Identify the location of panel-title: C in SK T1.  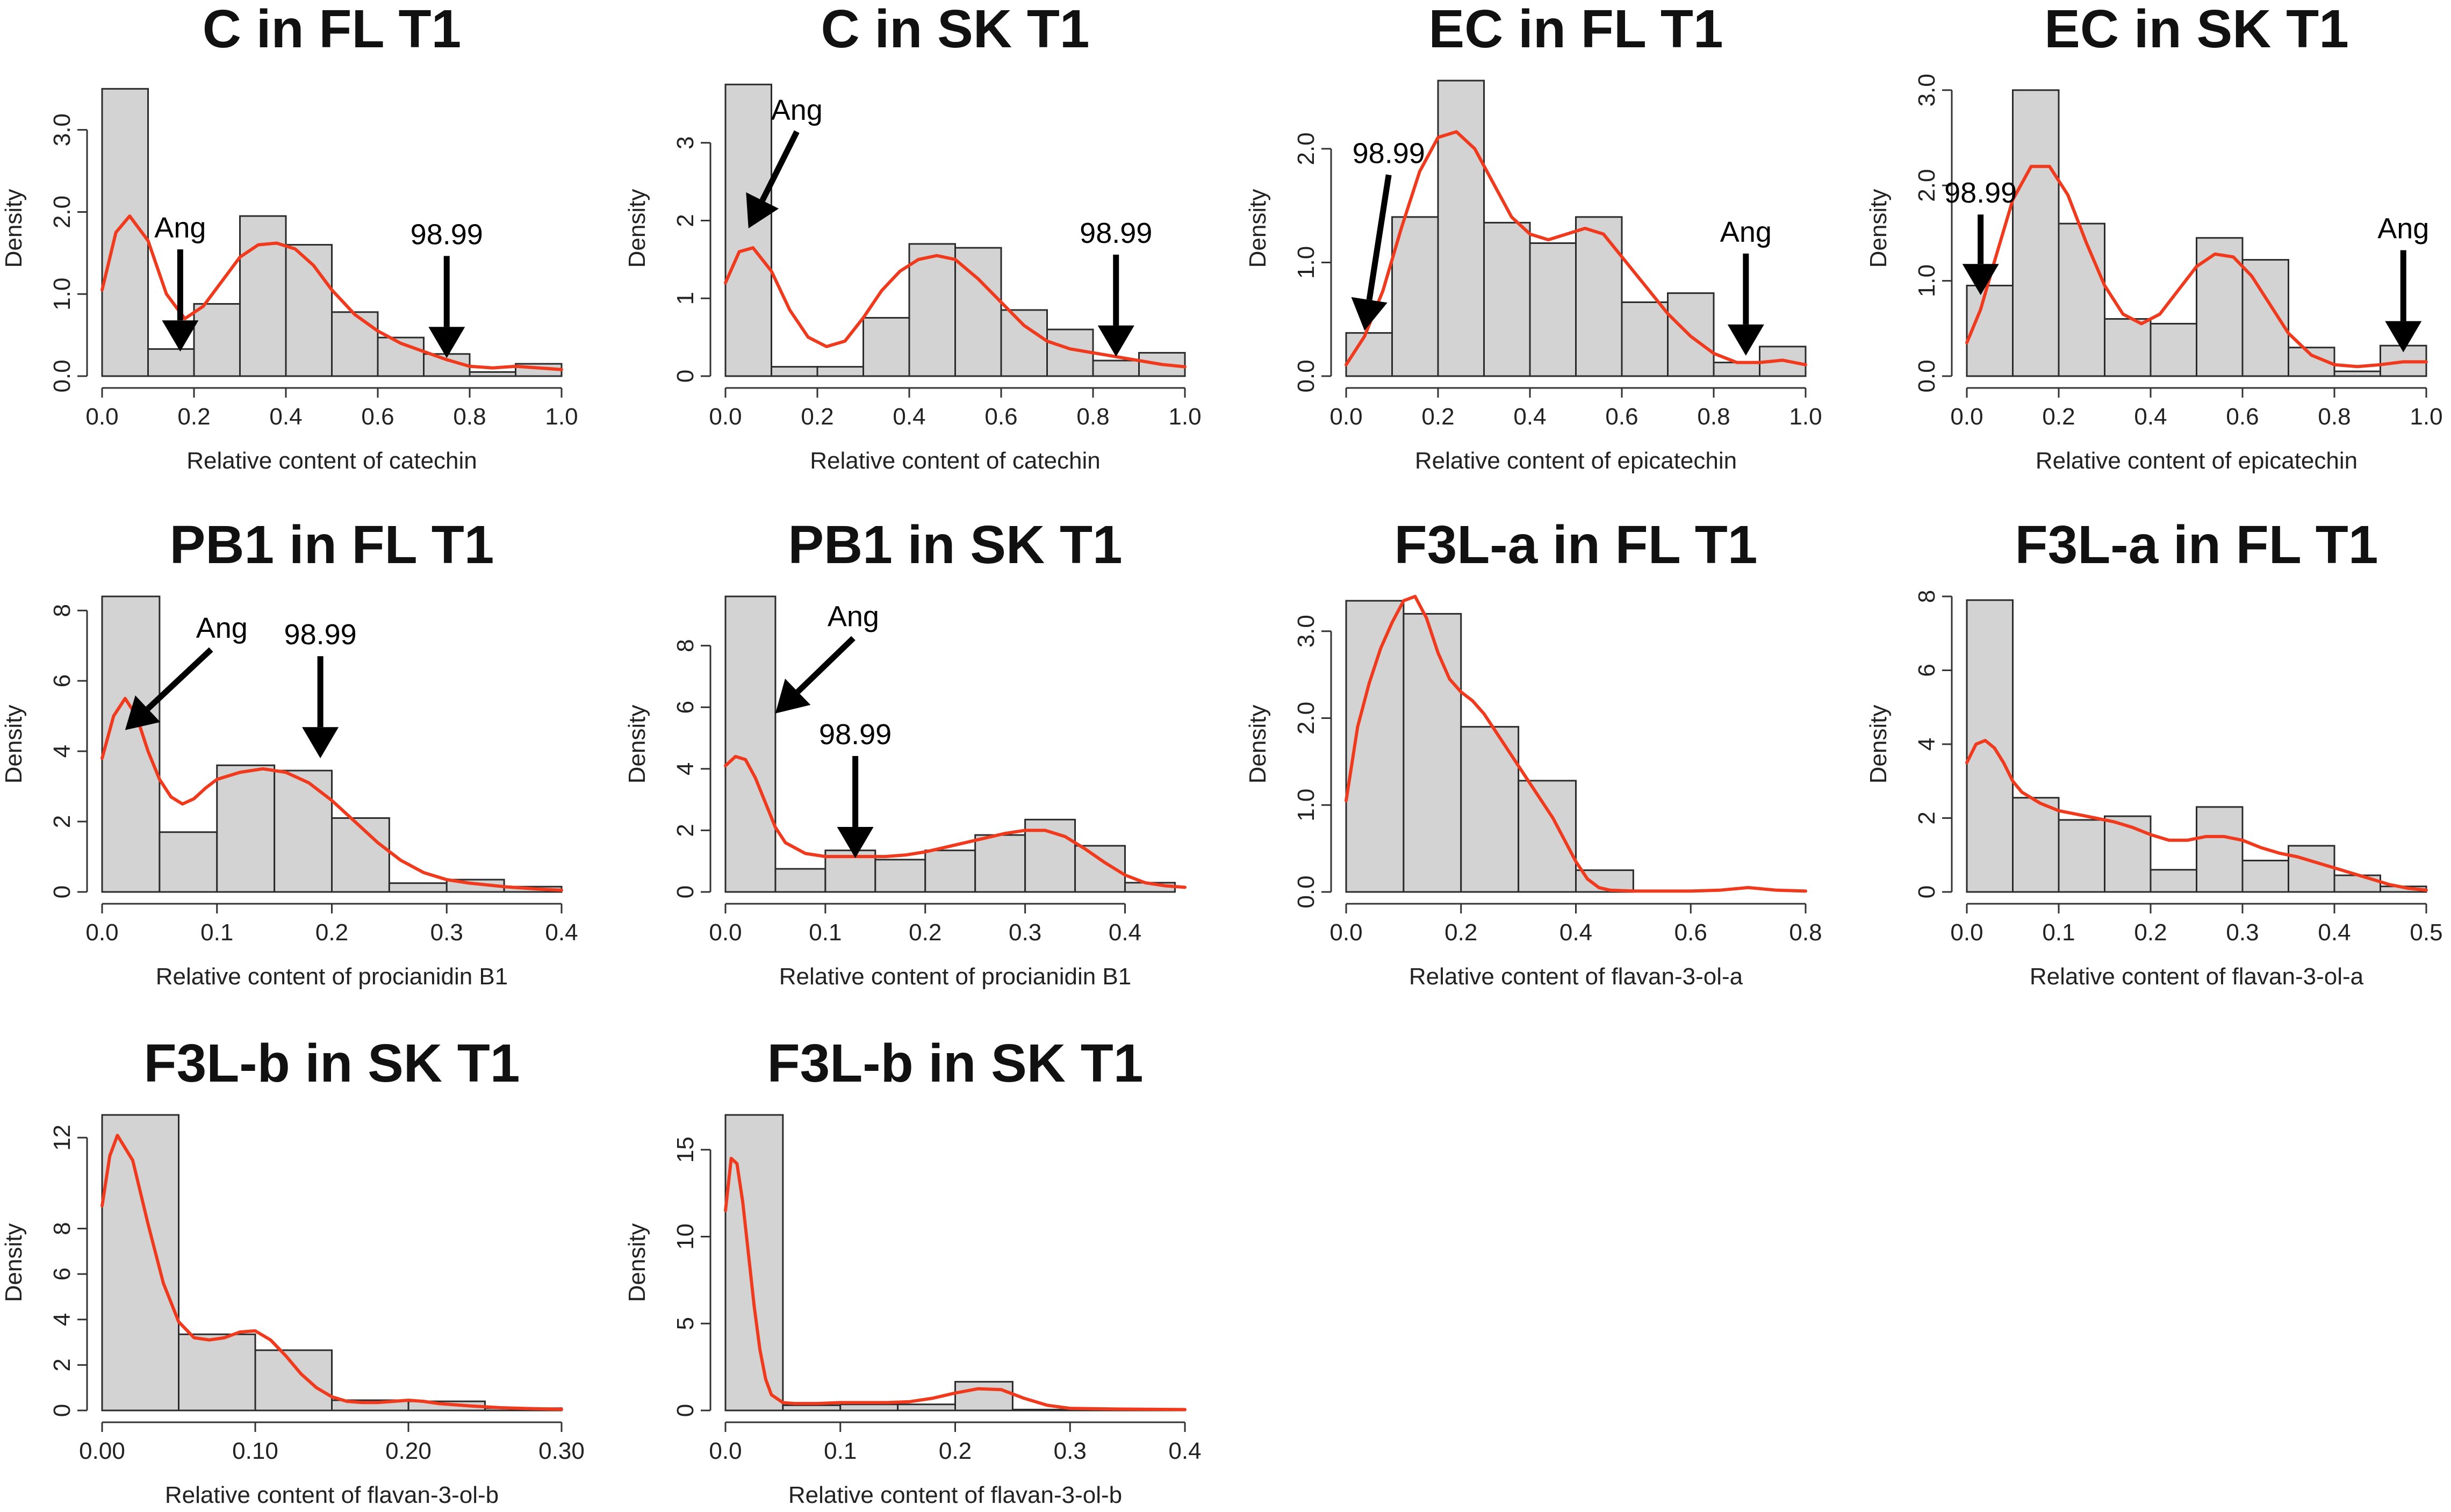
(955, 29).